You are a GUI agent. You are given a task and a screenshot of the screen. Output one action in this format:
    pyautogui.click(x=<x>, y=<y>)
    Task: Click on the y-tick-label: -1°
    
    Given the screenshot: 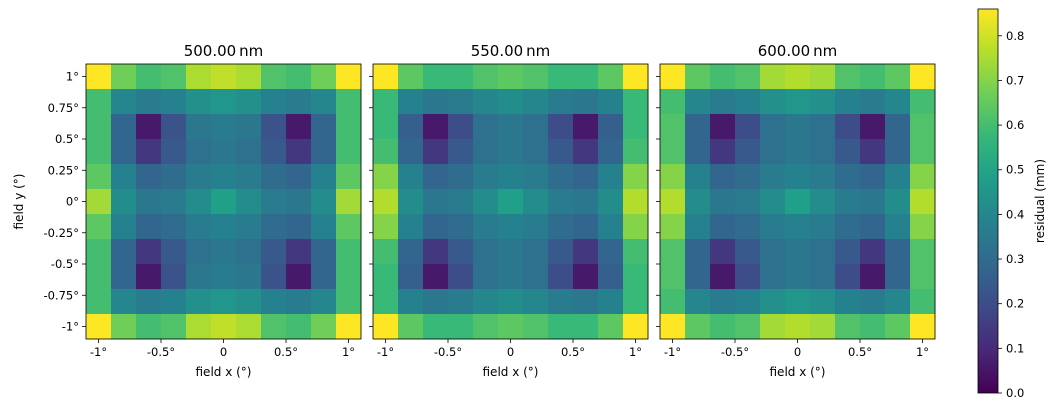 What is the action you would take?
    pyautogui.click(x=70, y=327)
    